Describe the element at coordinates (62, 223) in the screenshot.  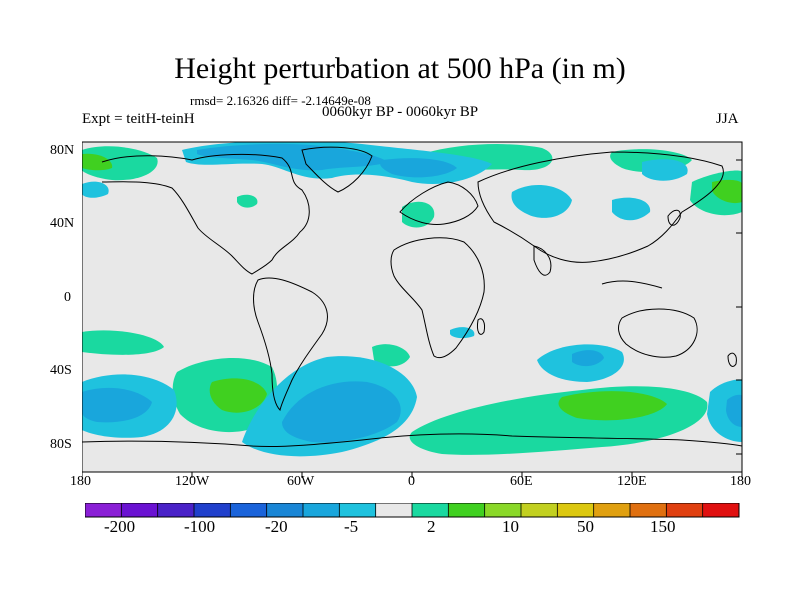
I see `lat-label: 40N` at that location.